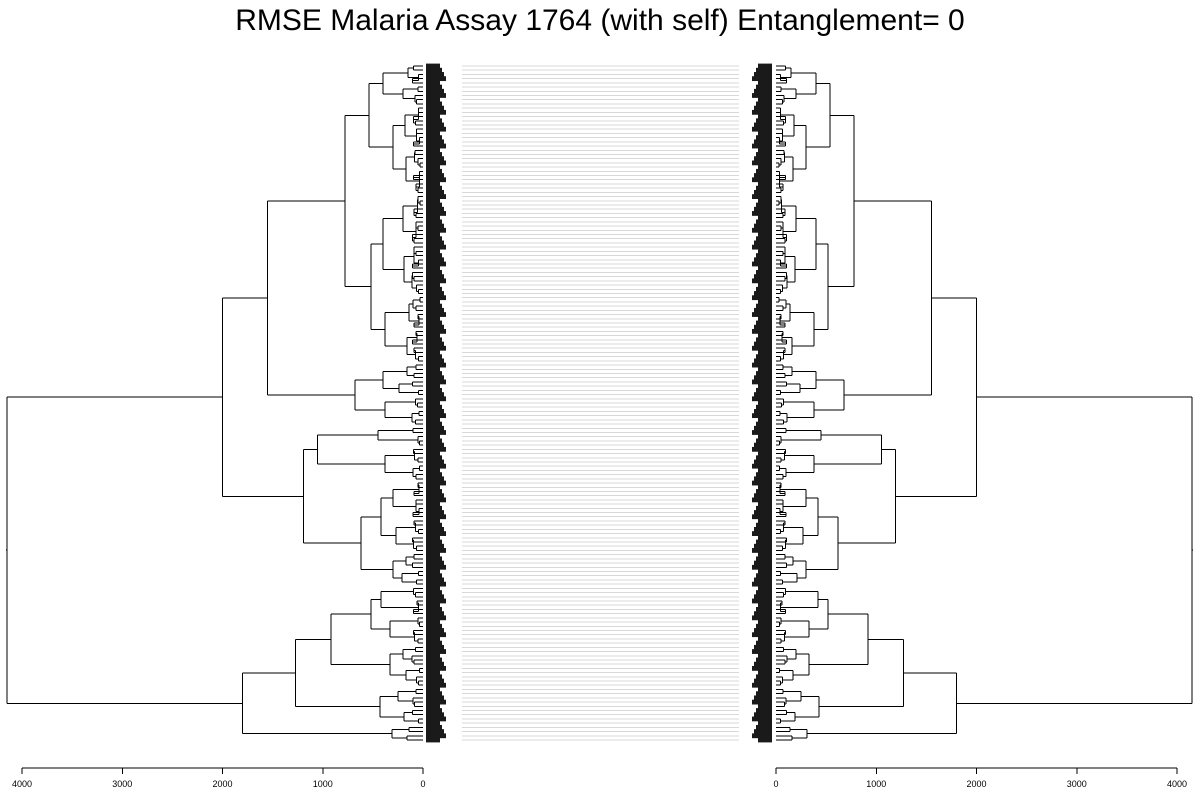  I want to click on axis-tick-label: 3000, so click(1077, 784).